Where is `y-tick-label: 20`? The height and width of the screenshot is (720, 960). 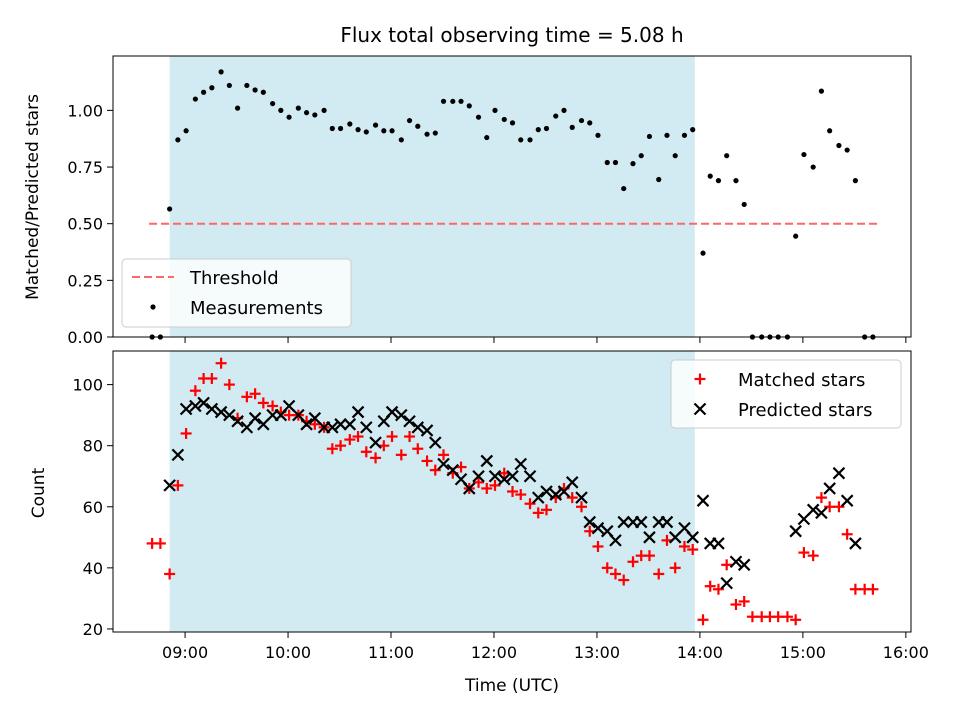 y-tick-label: 20 is located at coordinates (93, 629).